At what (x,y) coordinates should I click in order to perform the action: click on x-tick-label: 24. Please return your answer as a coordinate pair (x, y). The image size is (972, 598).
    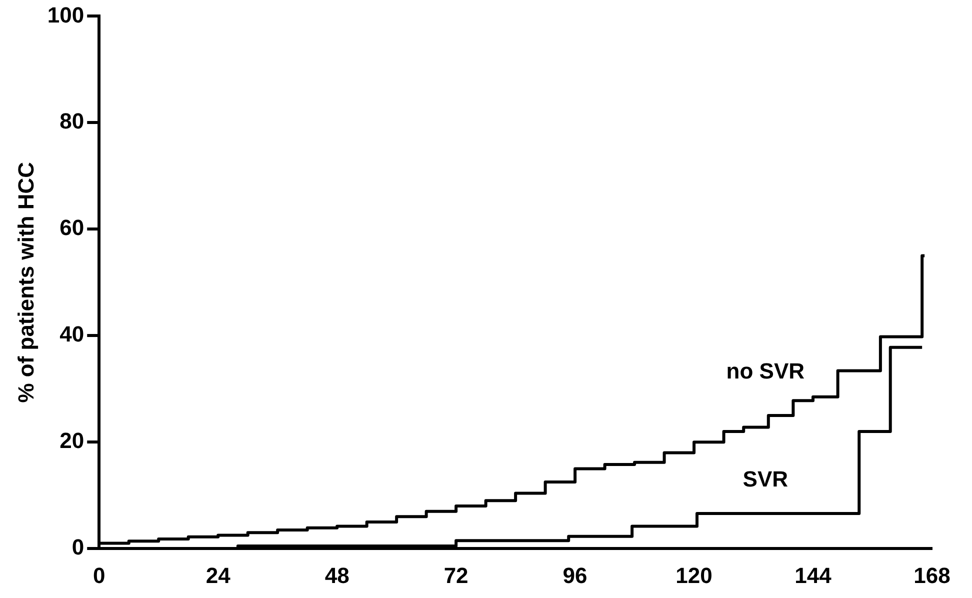
    Looking at the image, I should click on (219, 575).